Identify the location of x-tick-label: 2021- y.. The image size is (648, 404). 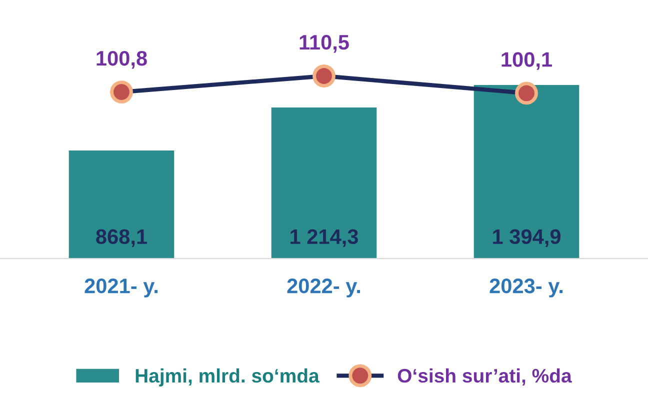
(121, 288).